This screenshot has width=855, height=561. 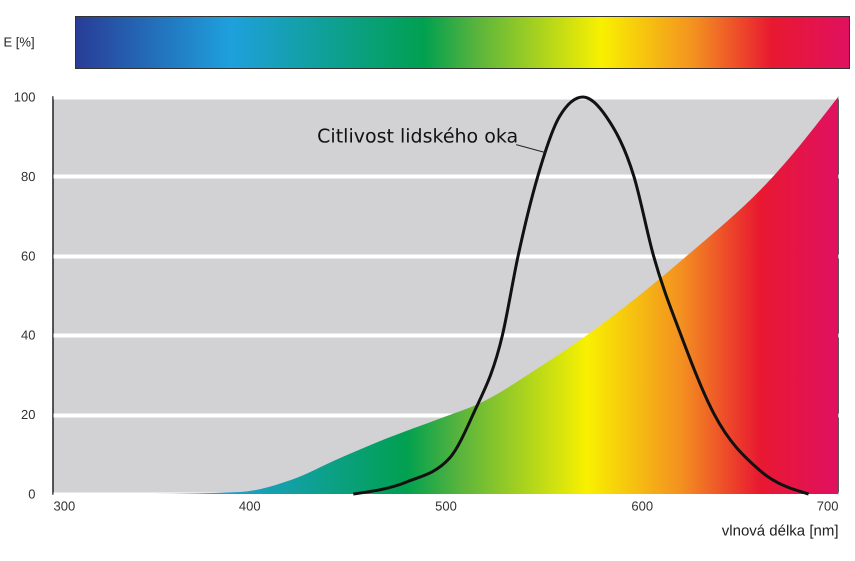 What do you see at coordinates (446, 506) in the screenshot?
I see `x-tick-label: 500` at bounding box center [446, 506].